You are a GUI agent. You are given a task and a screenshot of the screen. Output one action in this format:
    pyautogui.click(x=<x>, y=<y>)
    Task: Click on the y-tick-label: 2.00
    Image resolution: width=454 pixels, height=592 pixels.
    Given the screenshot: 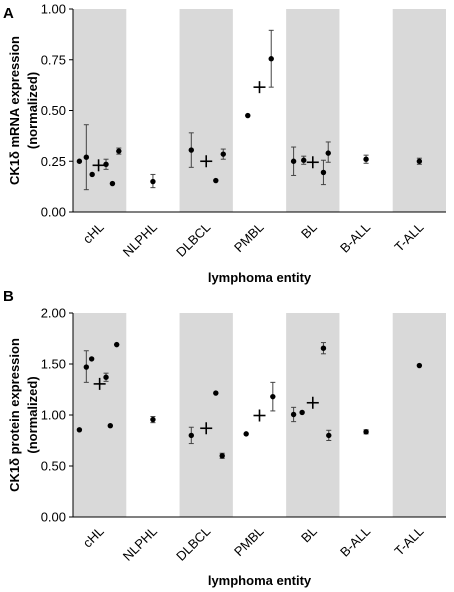 What is the action you would take?
    pyautogui.click(x=53, y=313)
    